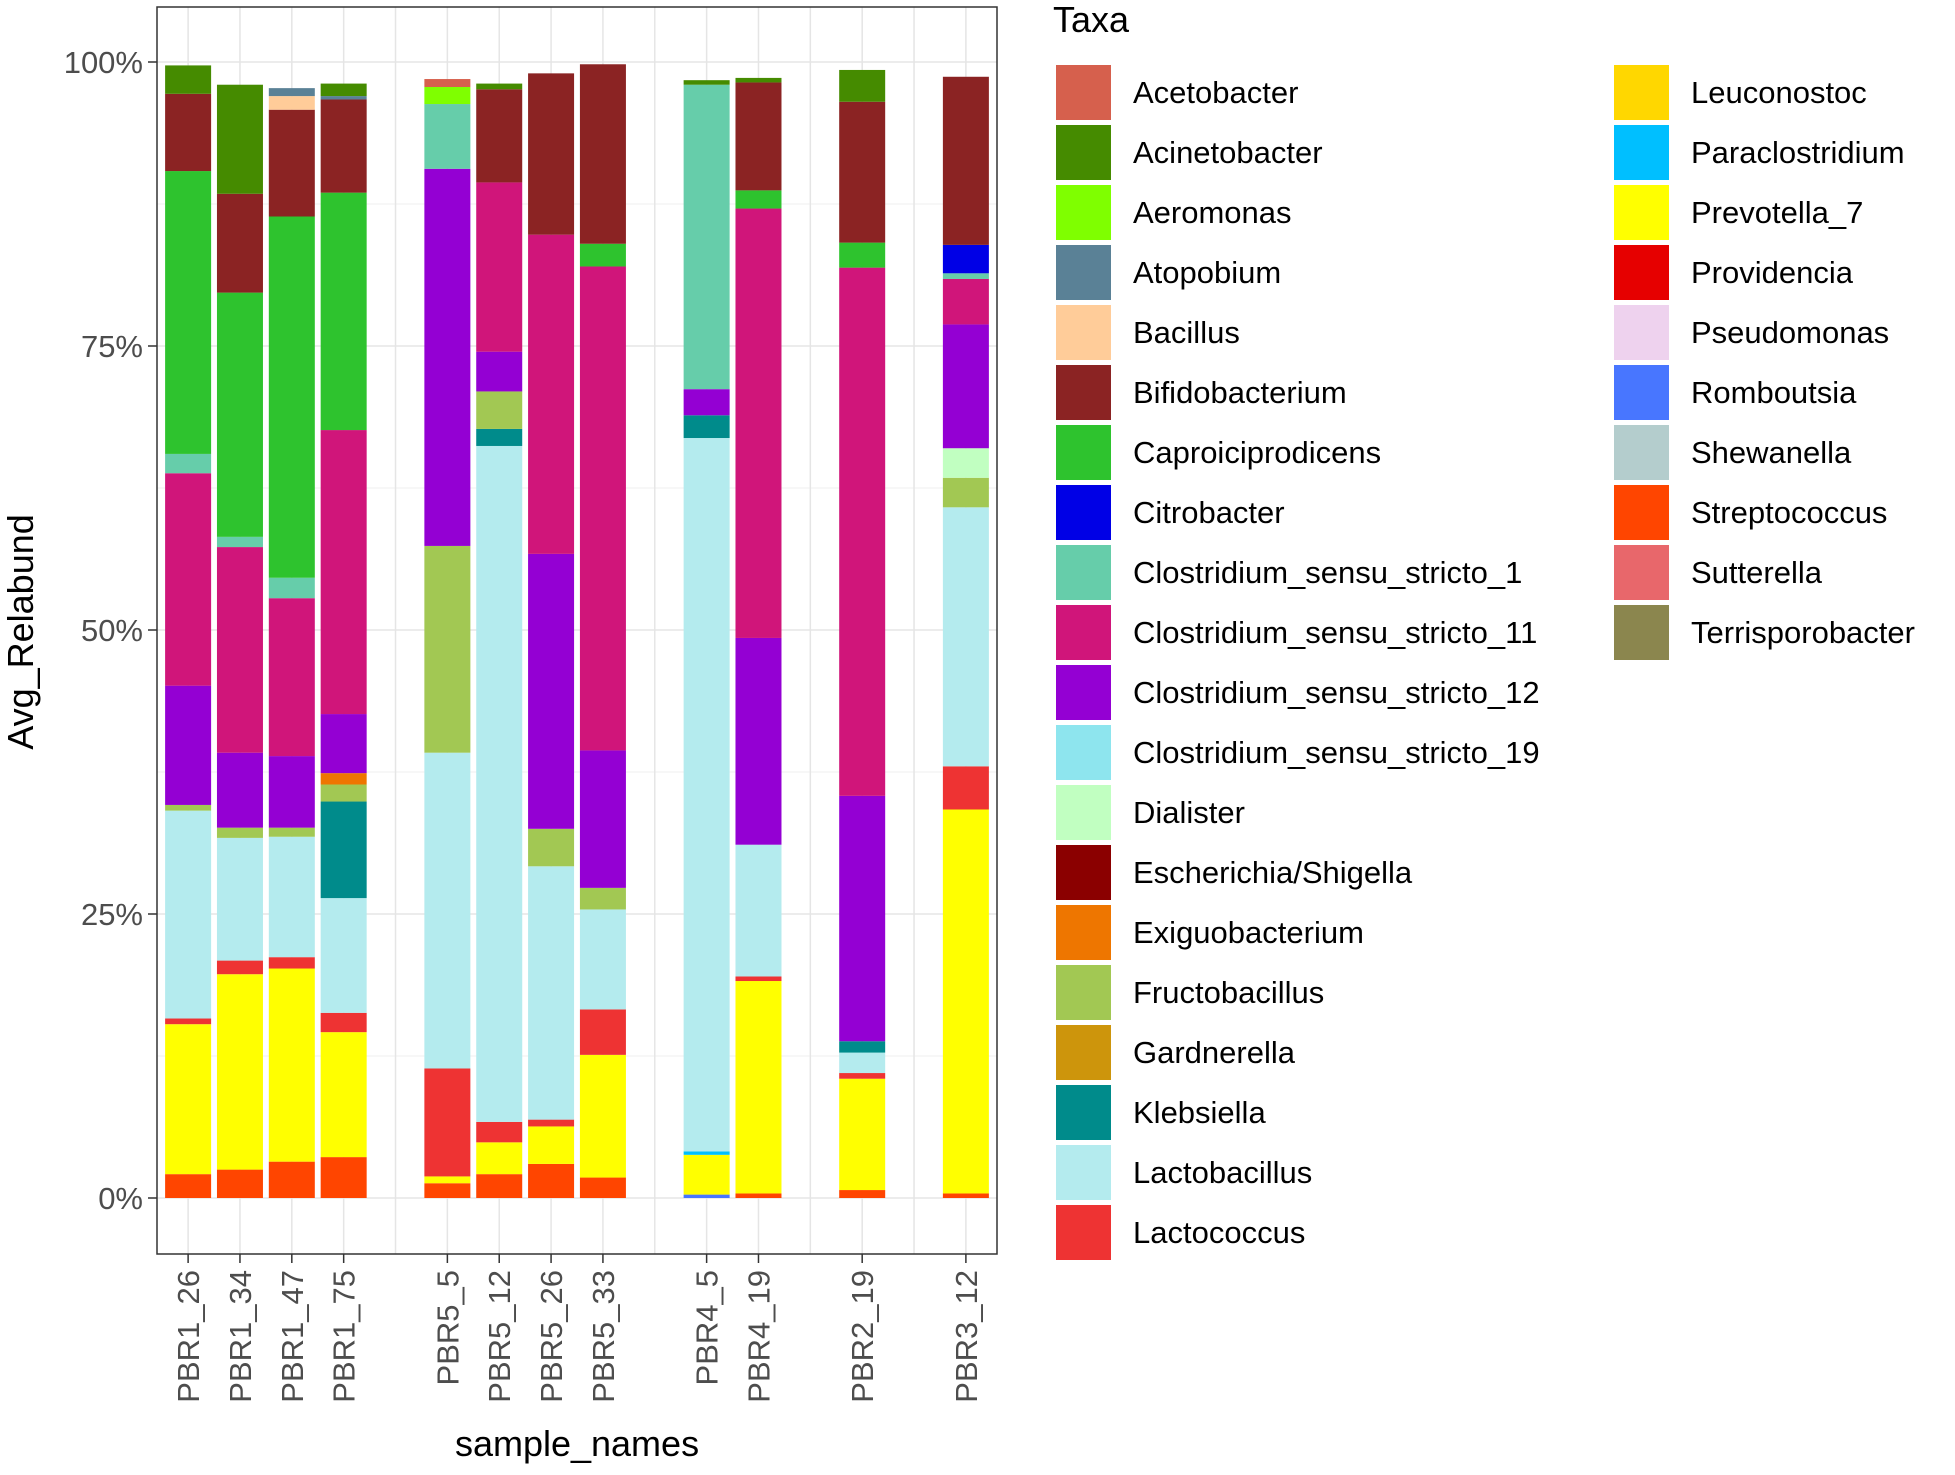 Image resolution: width=1955 pixels, height=1475 pixels. Describe the element at coordinates (1798, 152) in the screenshot. I see `legend-label: Paraclostridium` at that location.